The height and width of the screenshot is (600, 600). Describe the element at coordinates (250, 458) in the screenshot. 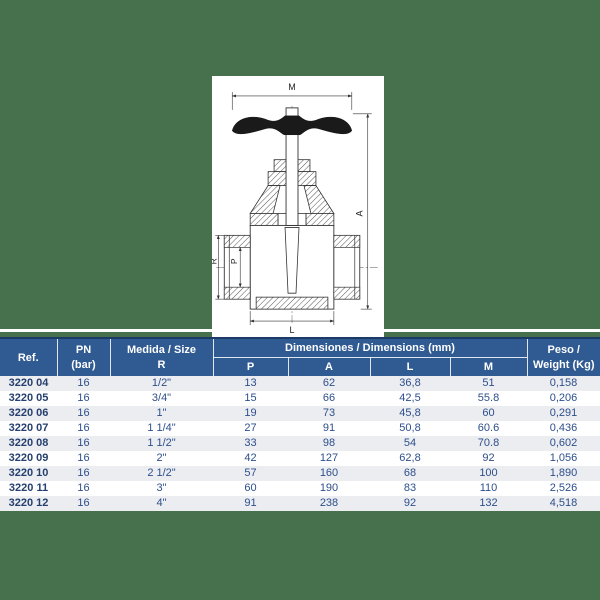

I see `table-cell: 42` at that location.